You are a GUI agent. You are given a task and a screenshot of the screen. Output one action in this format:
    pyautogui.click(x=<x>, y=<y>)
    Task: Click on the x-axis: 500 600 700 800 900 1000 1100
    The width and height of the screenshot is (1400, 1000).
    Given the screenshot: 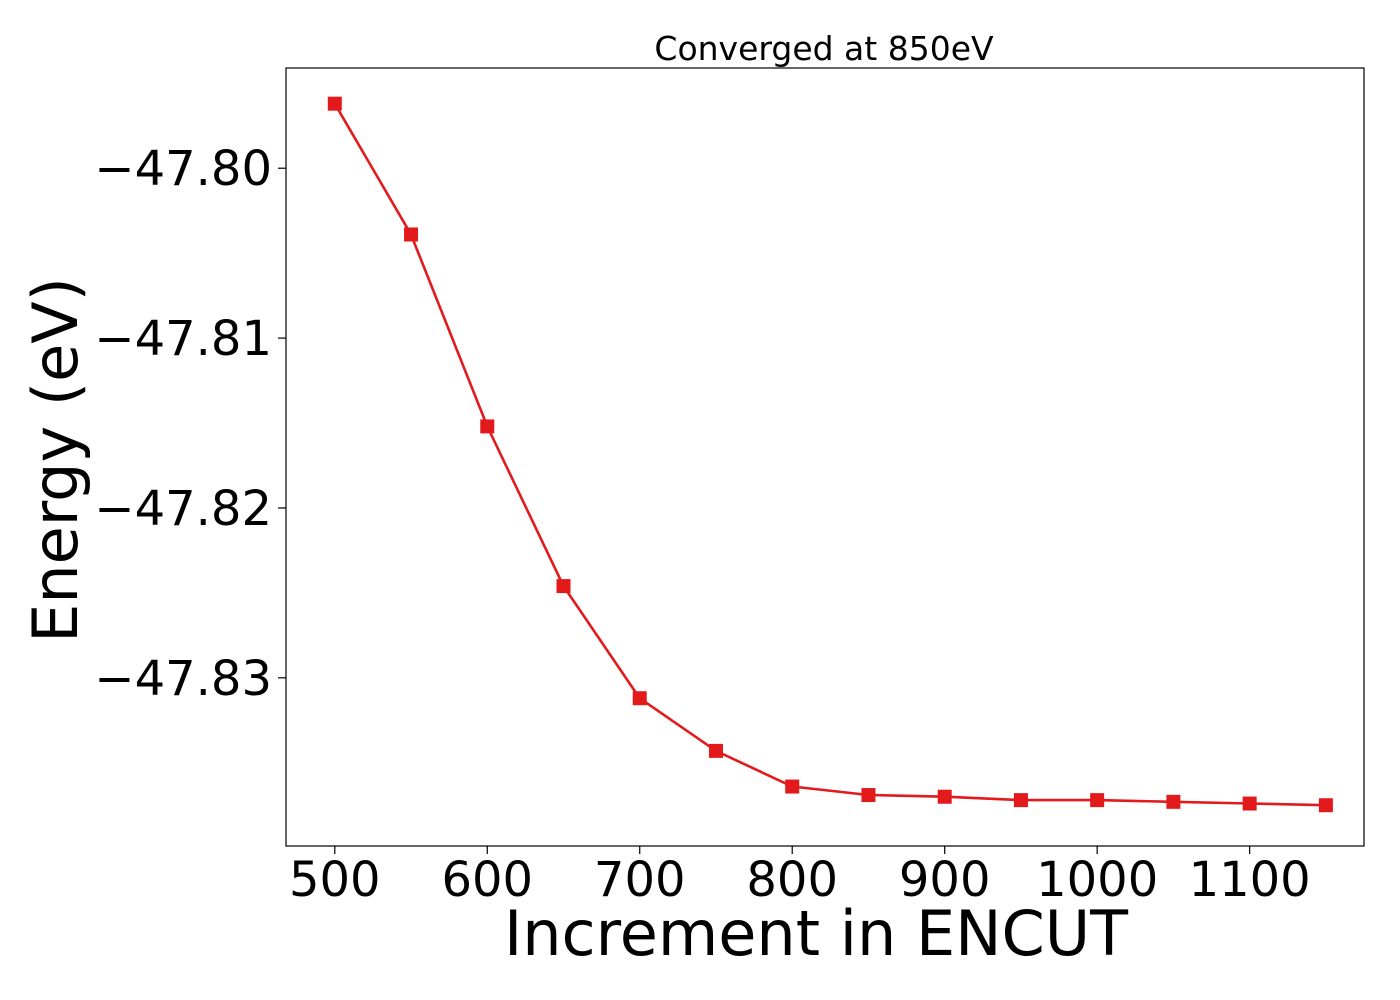 What is the action you would take?
    pyautogui.click(x=800, y=877)
    